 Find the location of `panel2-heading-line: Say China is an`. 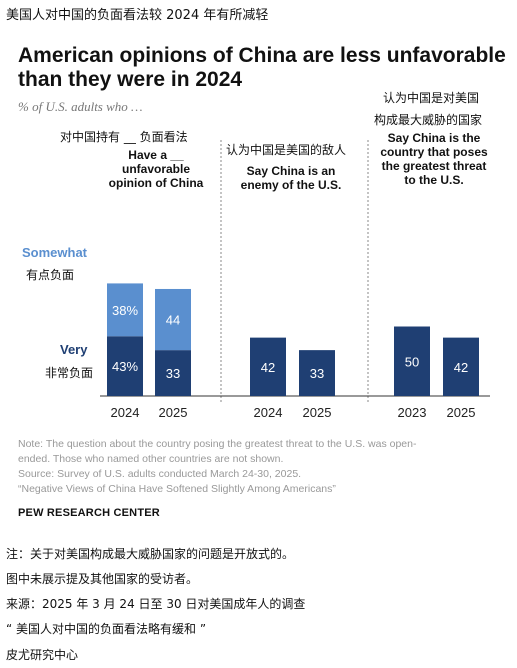

panel2-heading-line: Say China is an is located at coordinates (291, 171).